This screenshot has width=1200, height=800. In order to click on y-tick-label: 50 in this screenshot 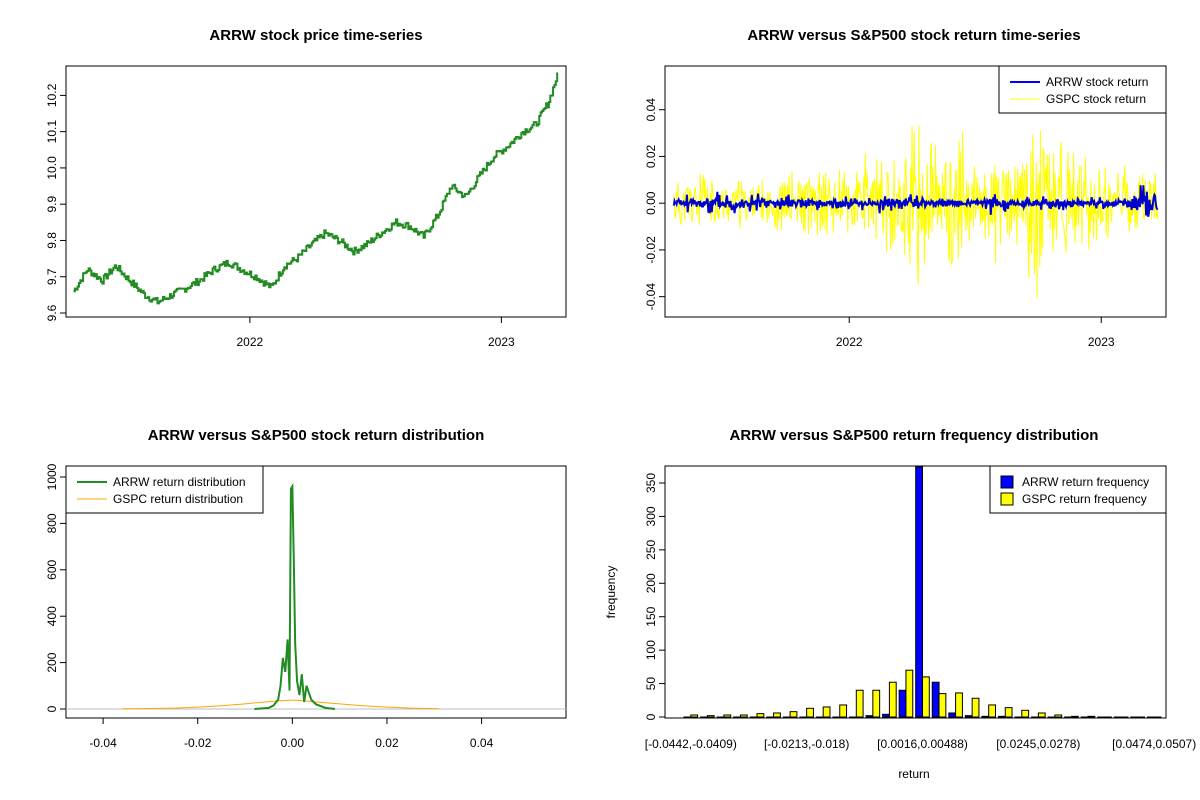, I will do `click(651, 684)`.